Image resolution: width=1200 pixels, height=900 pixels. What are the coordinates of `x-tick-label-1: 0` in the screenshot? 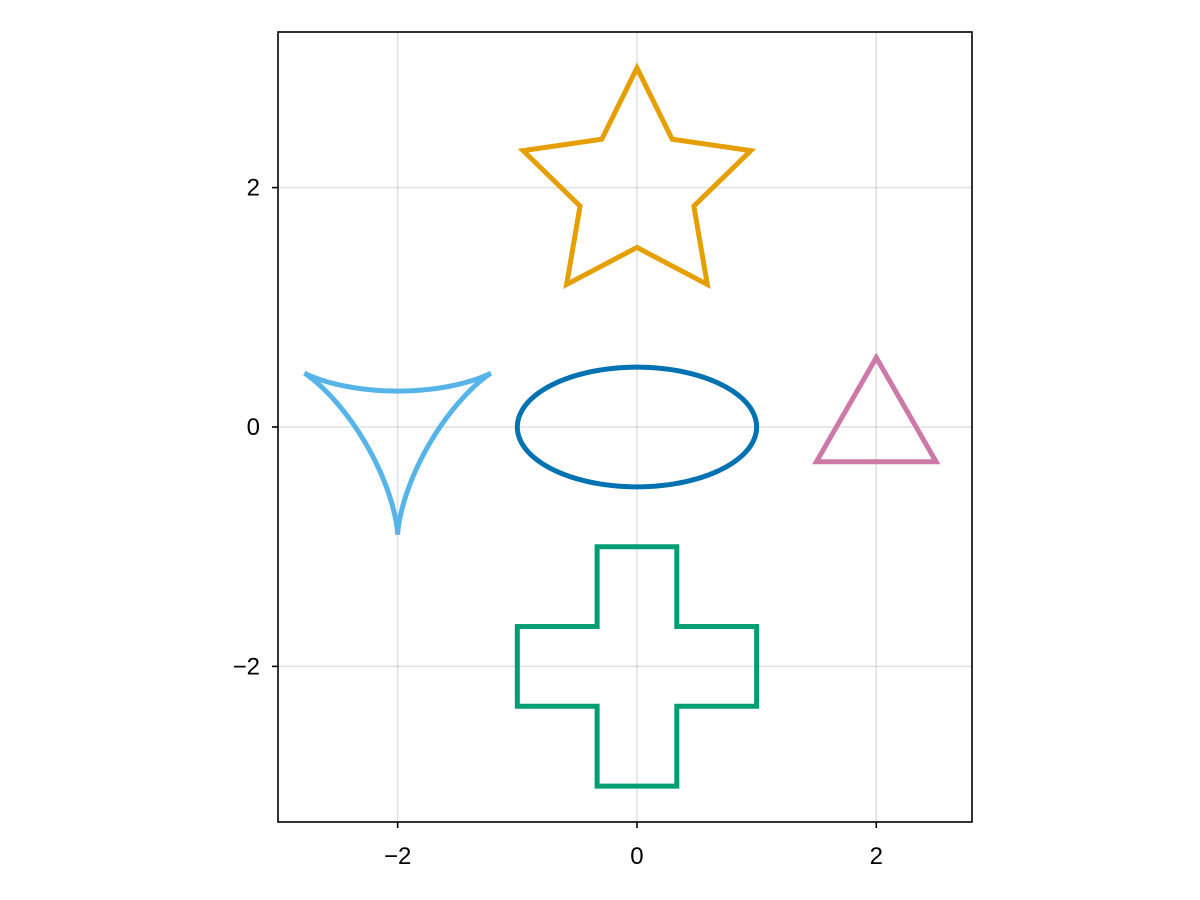 It's located at (636, 856).